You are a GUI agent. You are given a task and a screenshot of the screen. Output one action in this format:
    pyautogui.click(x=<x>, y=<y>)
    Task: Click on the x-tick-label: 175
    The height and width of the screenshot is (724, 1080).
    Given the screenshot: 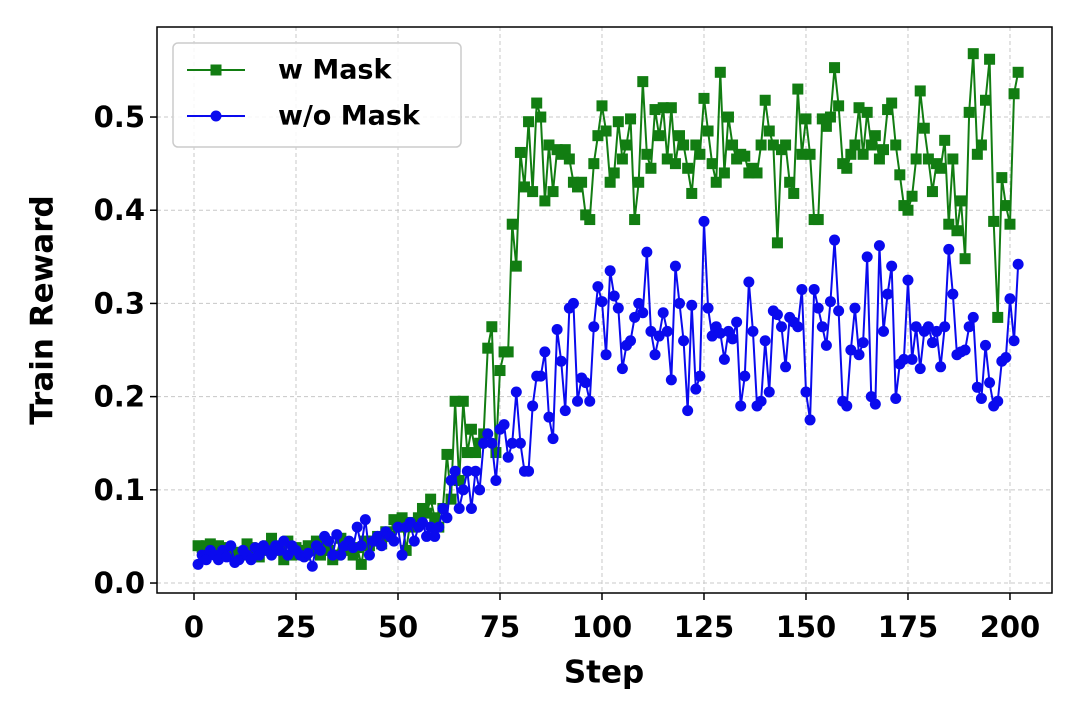 What is the action you would take?
    pyautogui.click(x=908, y=627)
    